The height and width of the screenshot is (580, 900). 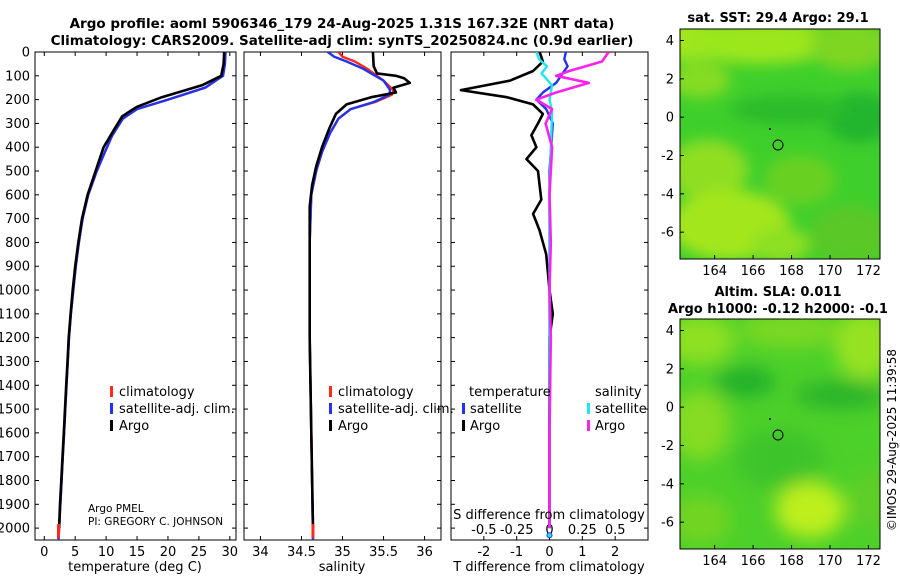 I want to click on difference-bottom-mark, so click(x=549, y=535).